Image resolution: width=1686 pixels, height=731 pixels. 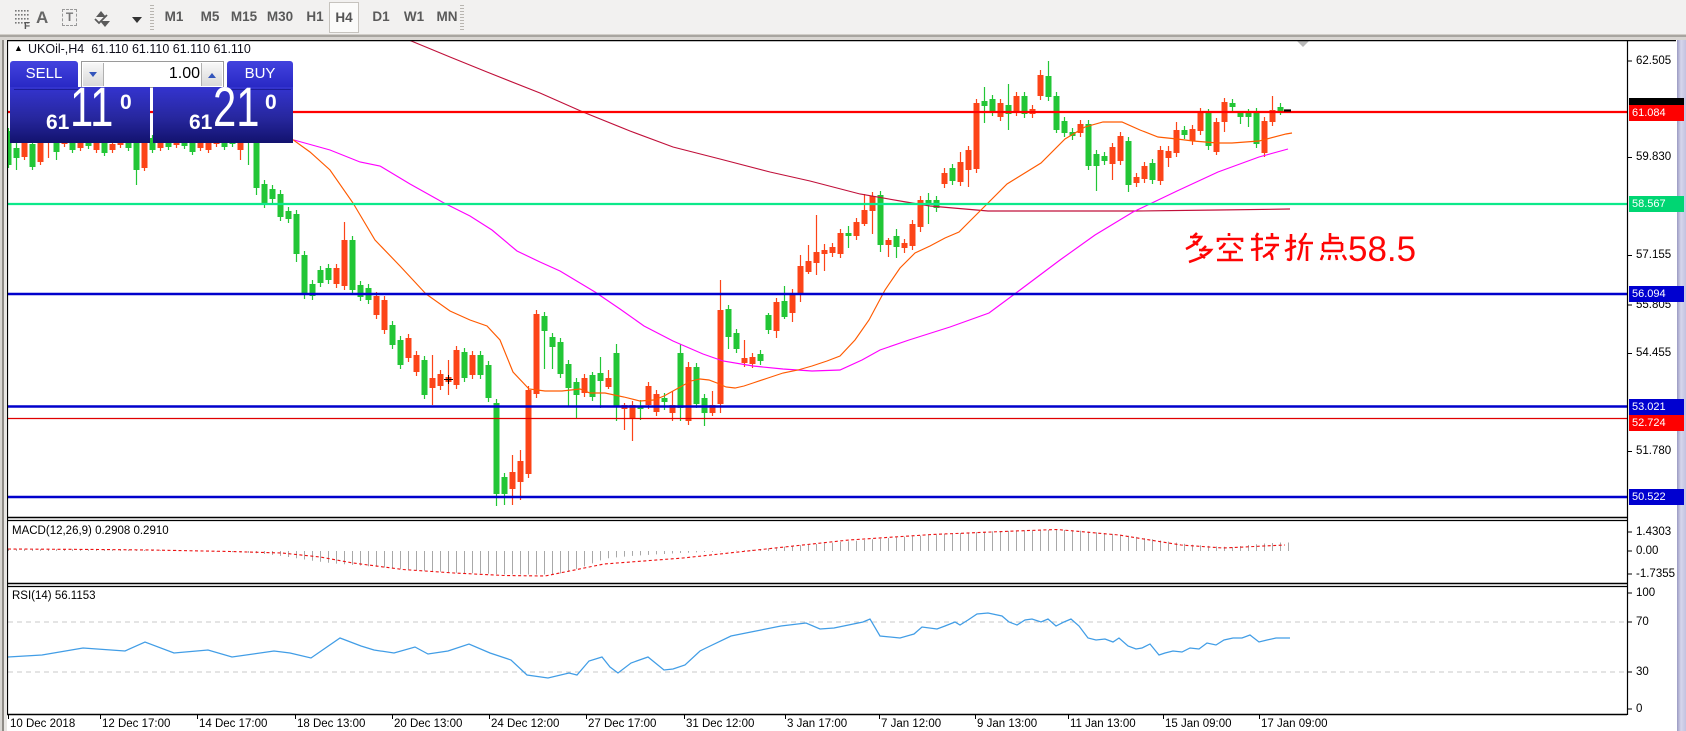 I want to click on svg-text: 58.5, so click(x=1382, y=249).